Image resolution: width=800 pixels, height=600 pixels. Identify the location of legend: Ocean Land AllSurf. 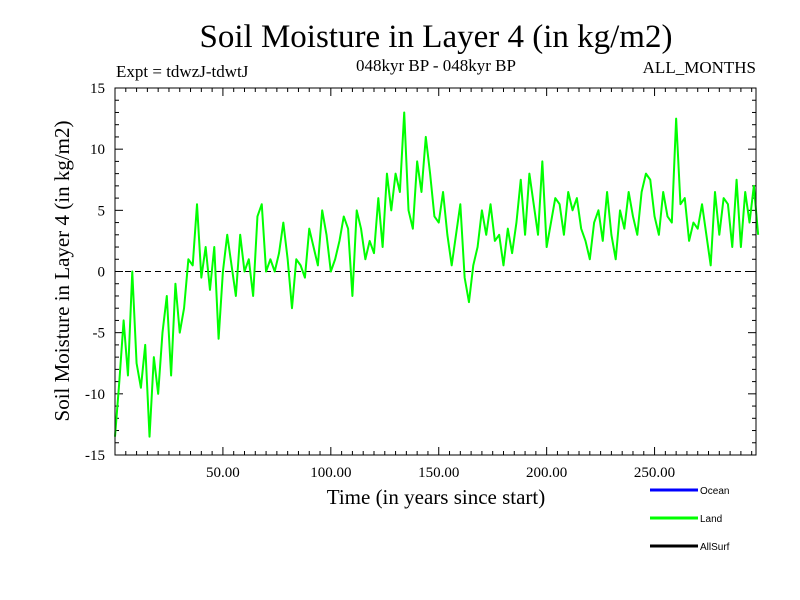
(690, 519).